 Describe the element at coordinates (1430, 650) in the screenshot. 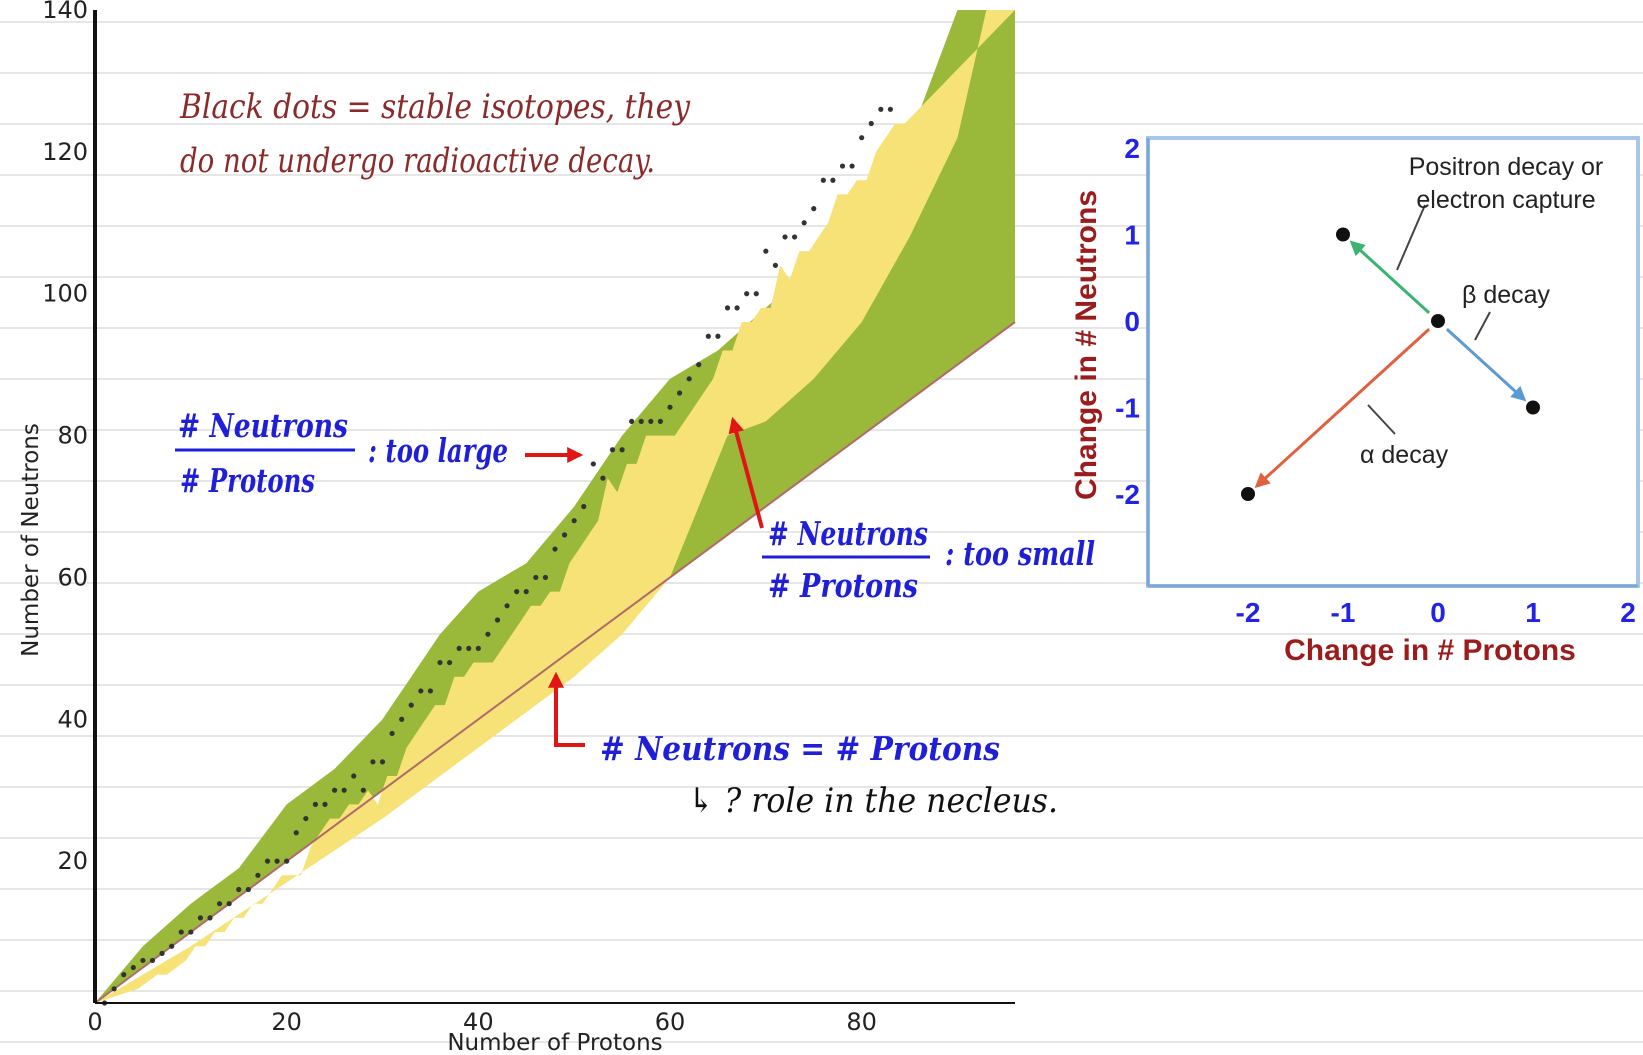

I see `inset-x-axis-title: Change in # Protons` at that location.